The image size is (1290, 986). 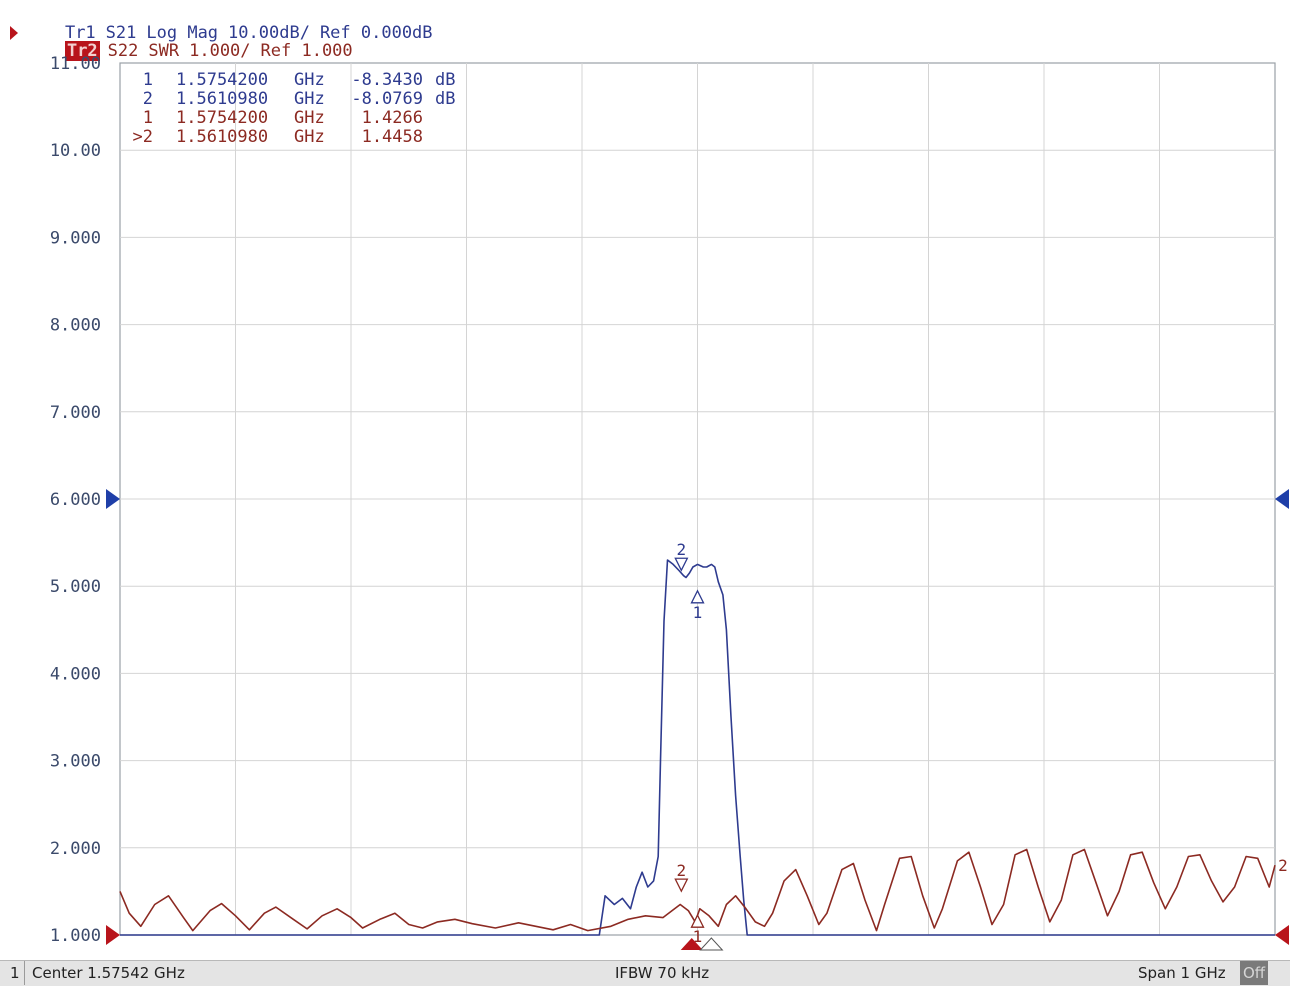 I want to click on marker-readout-row-1-unit: GHz, so click(x=309, y=80).